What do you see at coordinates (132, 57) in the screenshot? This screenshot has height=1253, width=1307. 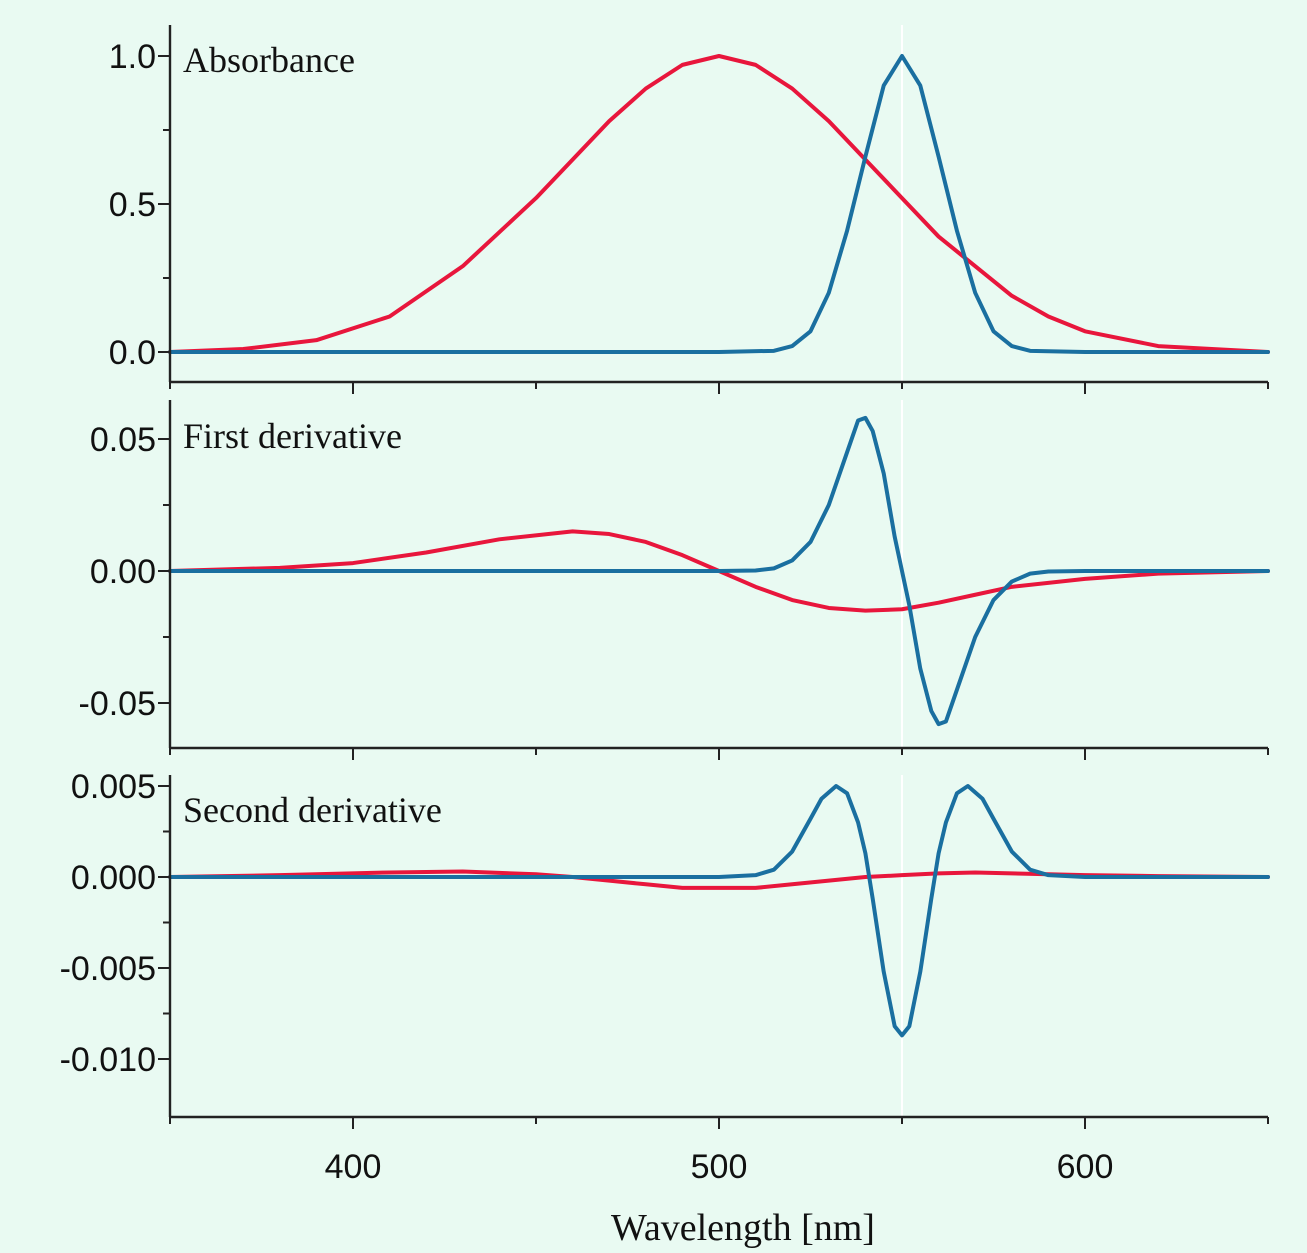 I see `y-tick-label: 1.0` at bounding box center [132, 57].